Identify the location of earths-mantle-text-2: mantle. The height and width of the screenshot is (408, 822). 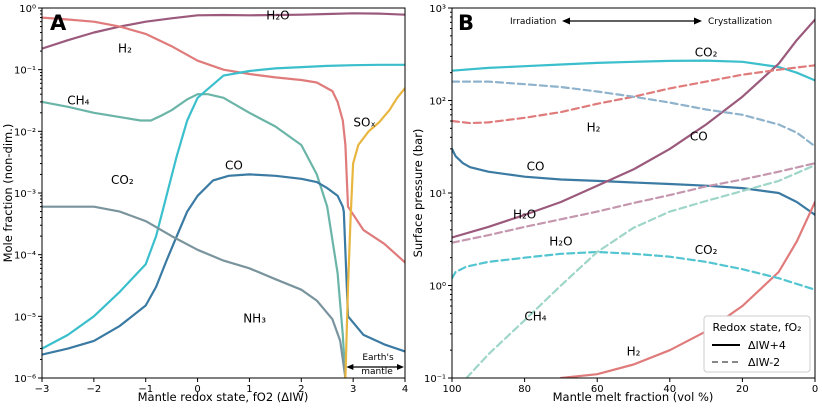
(377, 372).